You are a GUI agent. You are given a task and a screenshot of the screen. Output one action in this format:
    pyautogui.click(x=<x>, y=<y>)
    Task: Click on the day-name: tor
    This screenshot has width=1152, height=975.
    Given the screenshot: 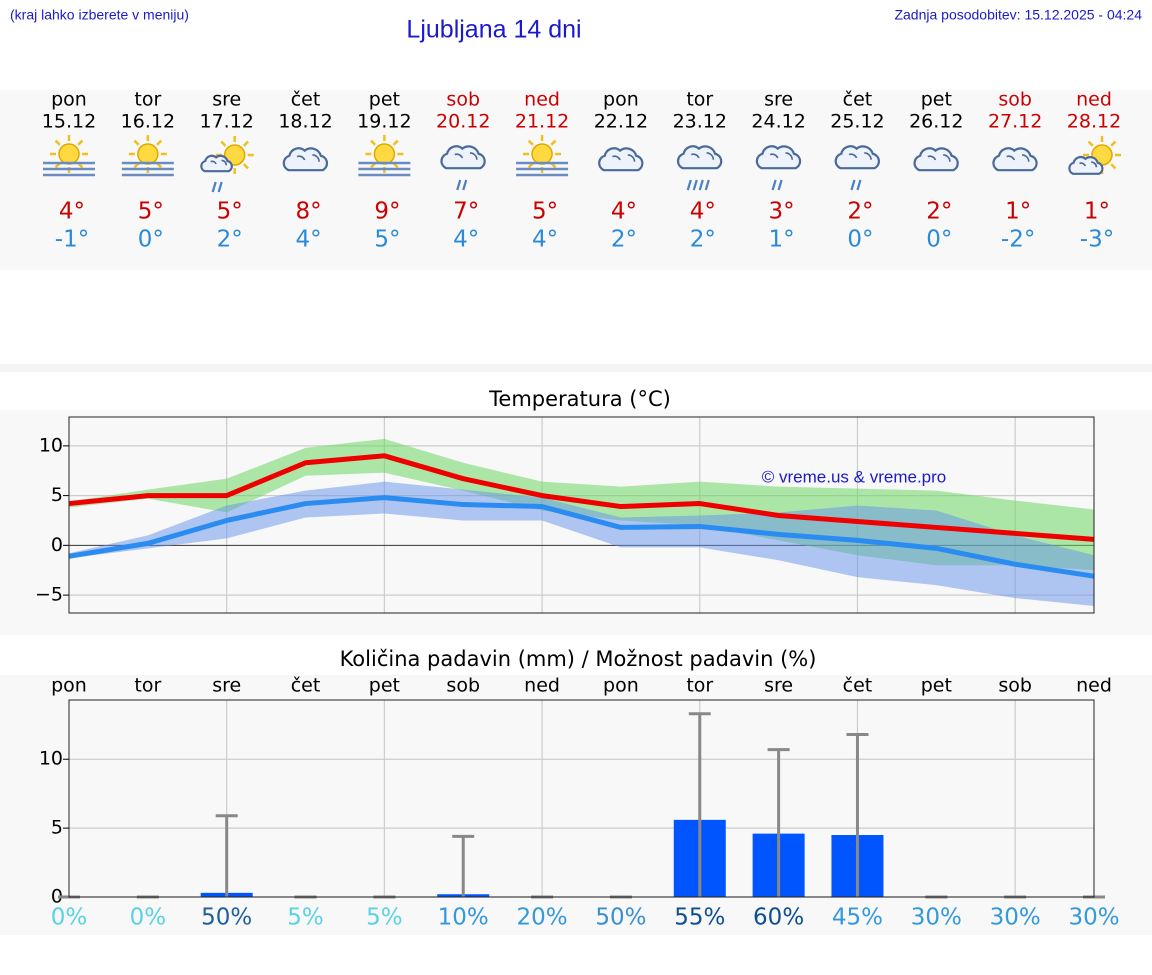 What is the action you would take?
    pyautogui.click(x=147, y=100)
    